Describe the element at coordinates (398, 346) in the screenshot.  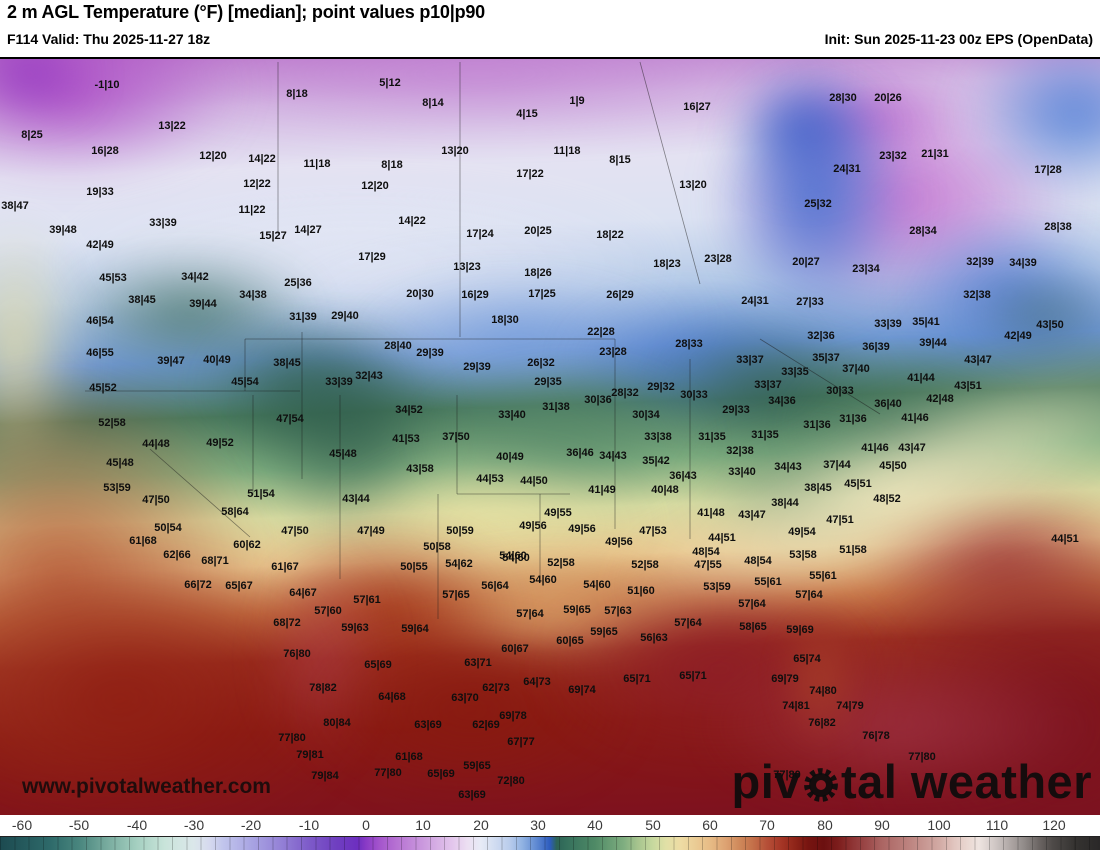
I see `point-value: 28|40` at that location.